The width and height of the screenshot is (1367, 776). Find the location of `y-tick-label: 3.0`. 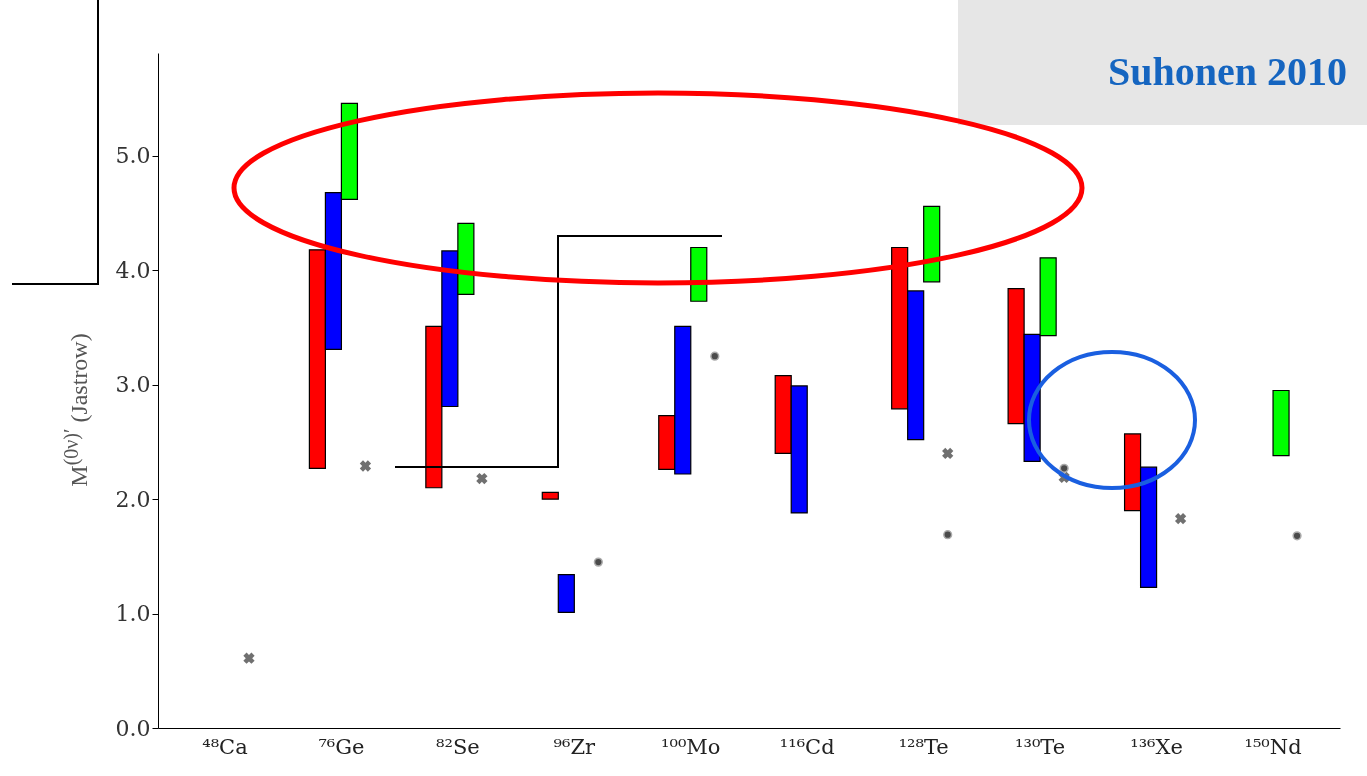

y-tick-label: 3.0 is located at coordinates (133, 385).